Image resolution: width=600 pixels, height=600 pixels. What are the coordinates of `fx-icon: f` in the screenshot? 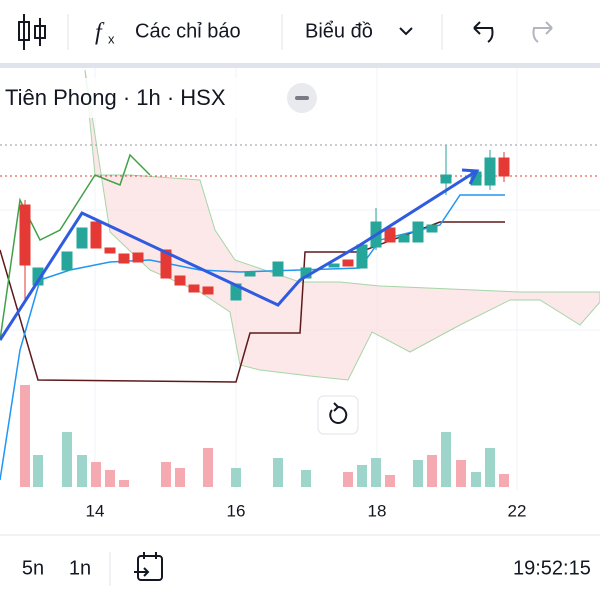 It's located at (100, 33).